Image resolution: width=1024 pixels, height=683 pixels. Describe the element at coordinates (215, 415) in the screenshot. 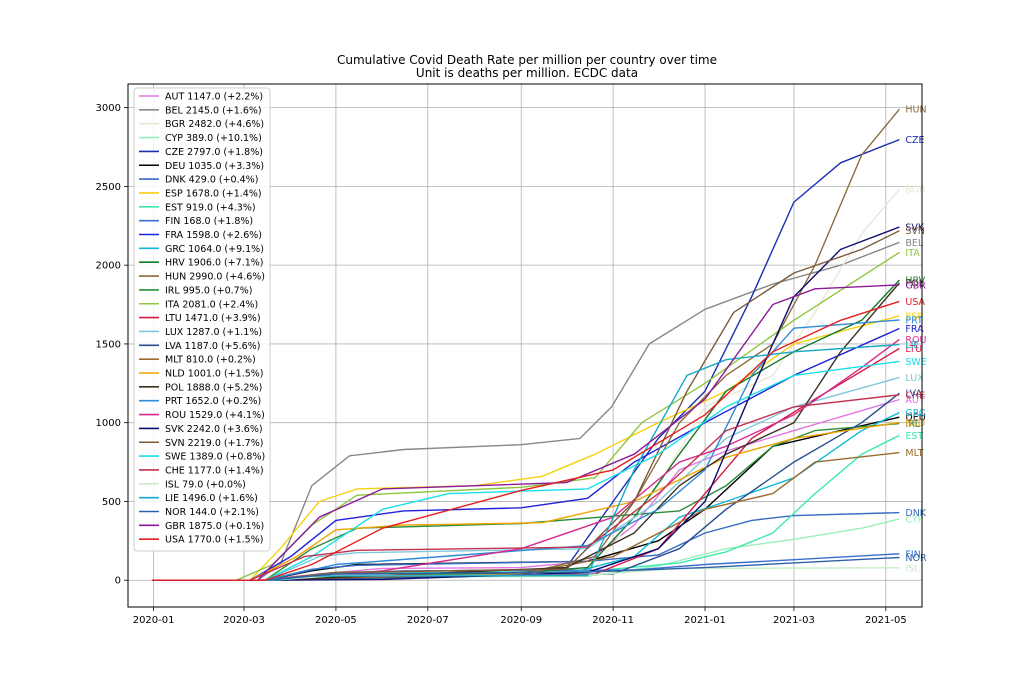

I see `legend-entry: ROU 1529.0 (+4.1%)` at that location.